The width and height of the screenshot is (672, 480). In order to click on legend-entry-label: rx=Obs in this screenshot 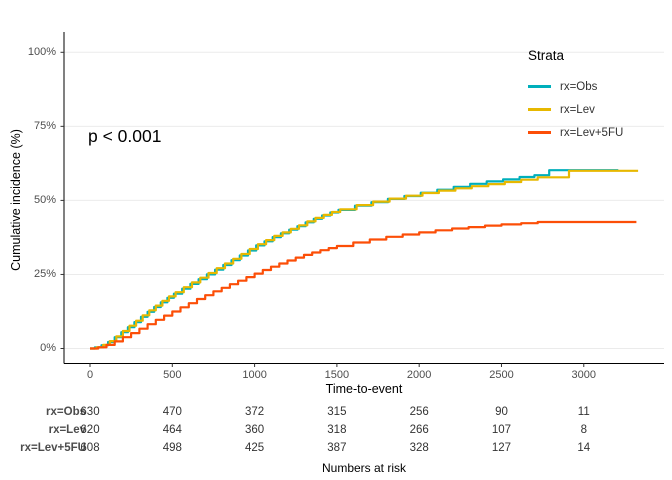, I will do `click(579, 86)`.